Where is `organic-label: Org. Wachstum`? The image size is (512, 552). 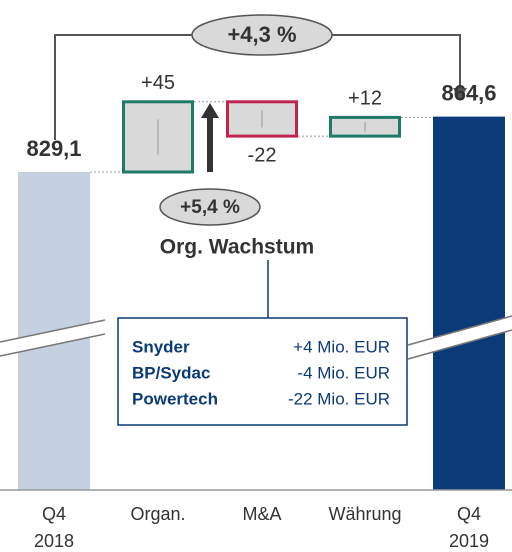 organic-label: Org. Wachstum is located at coordinates (237, 247).